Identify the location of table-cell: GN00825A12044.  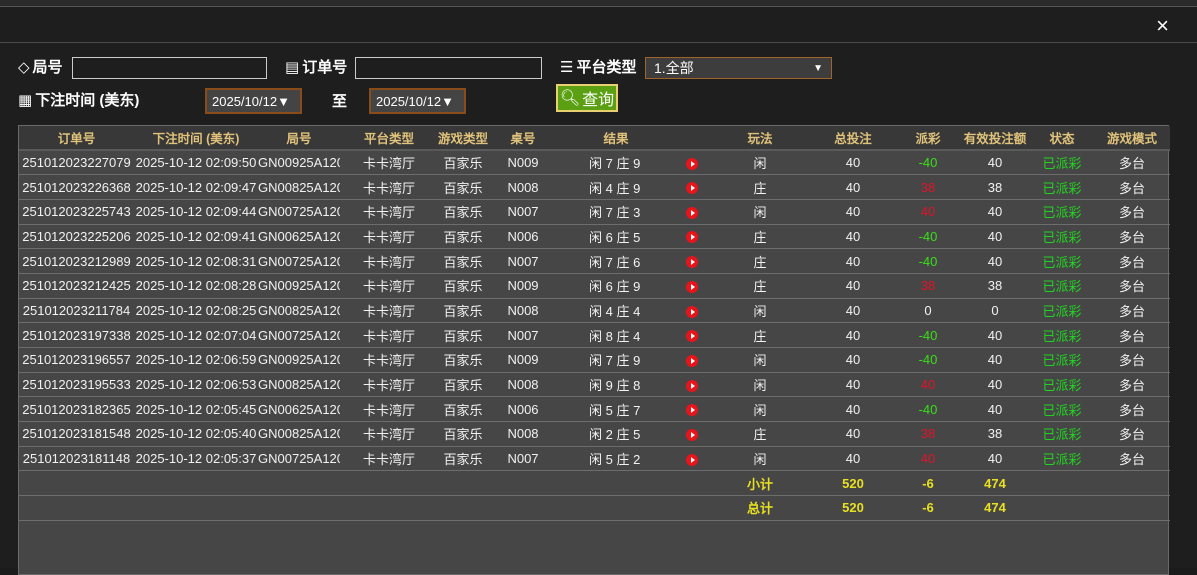
(299, 434).